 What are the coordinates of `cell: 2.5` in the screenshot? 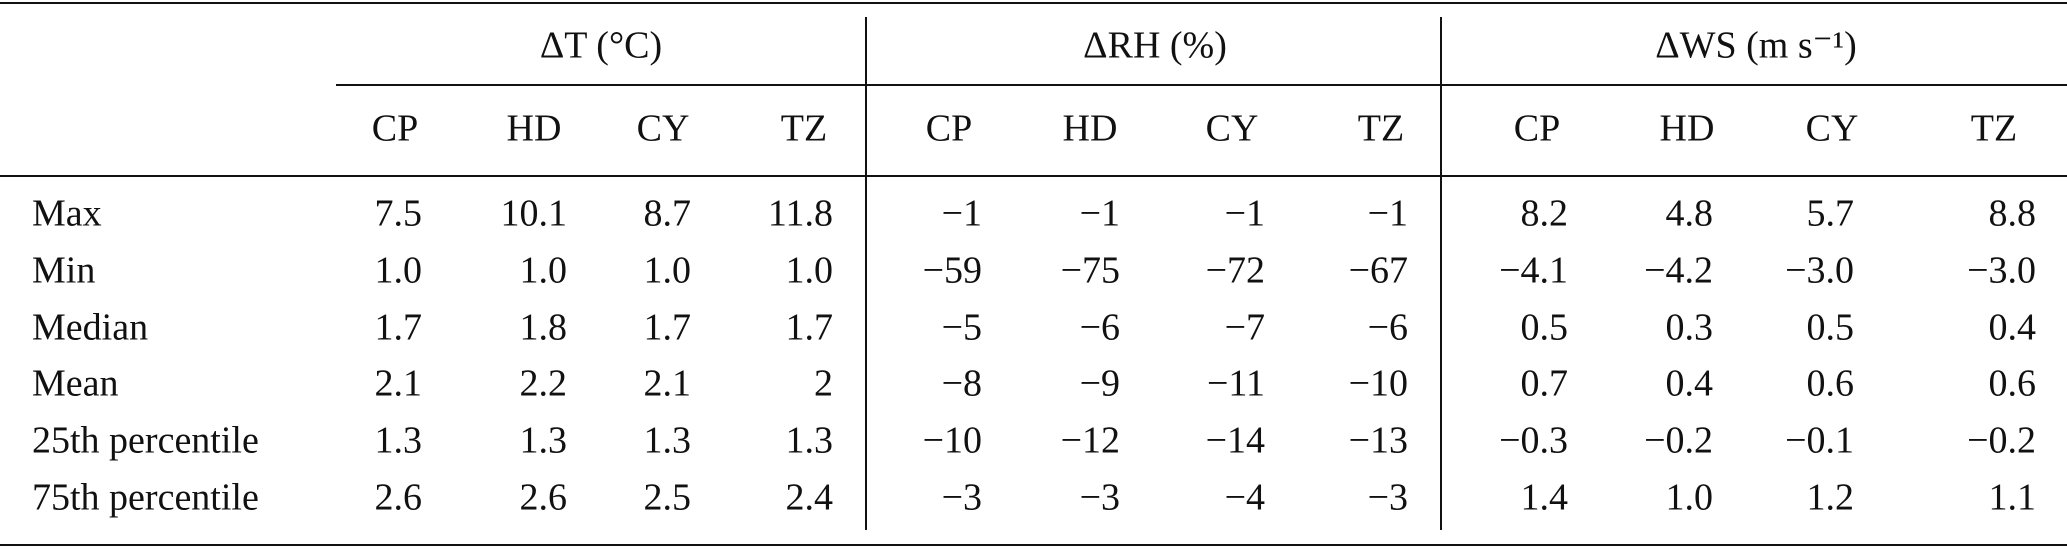 It's located at (668, 498).